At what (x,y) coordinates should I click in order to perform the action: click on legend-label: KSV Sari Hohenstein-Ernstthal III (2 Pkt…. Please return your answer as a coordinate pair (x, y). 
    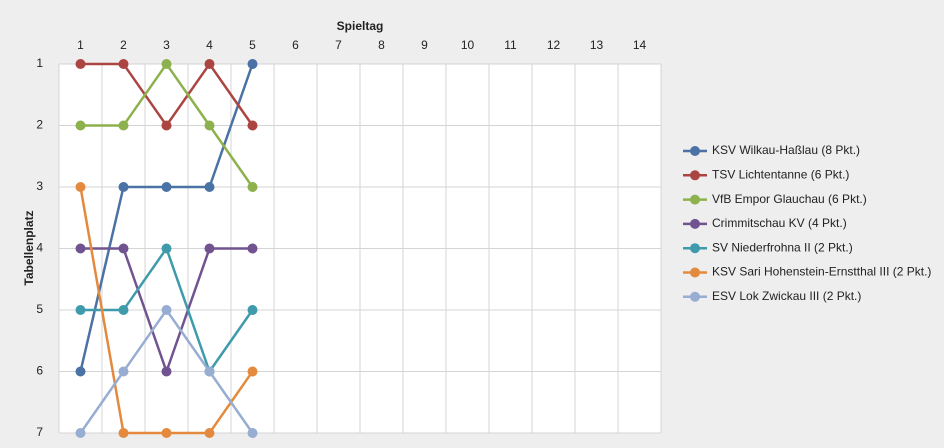
    Looking at the image, I should click on (821, 272).